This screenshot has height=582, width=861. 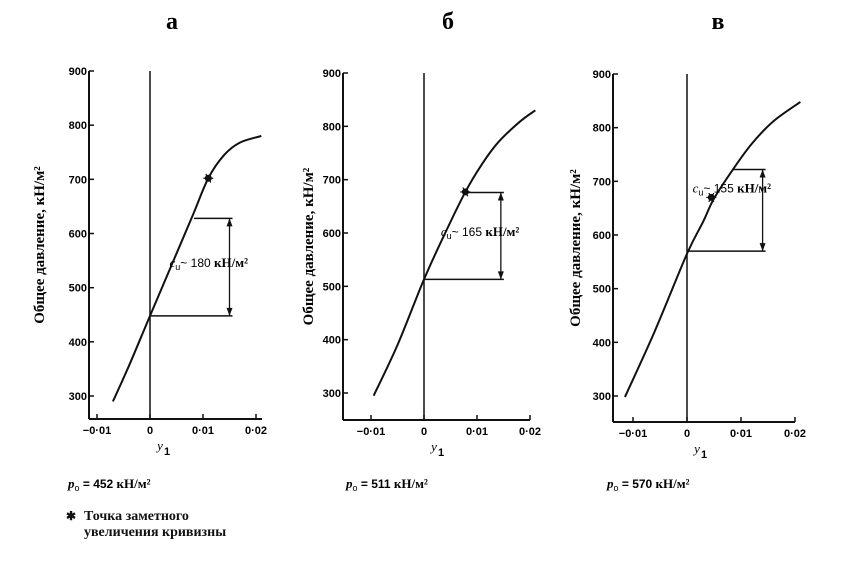 I want to click on p0-number: = 570, so click(x=637, y=484).